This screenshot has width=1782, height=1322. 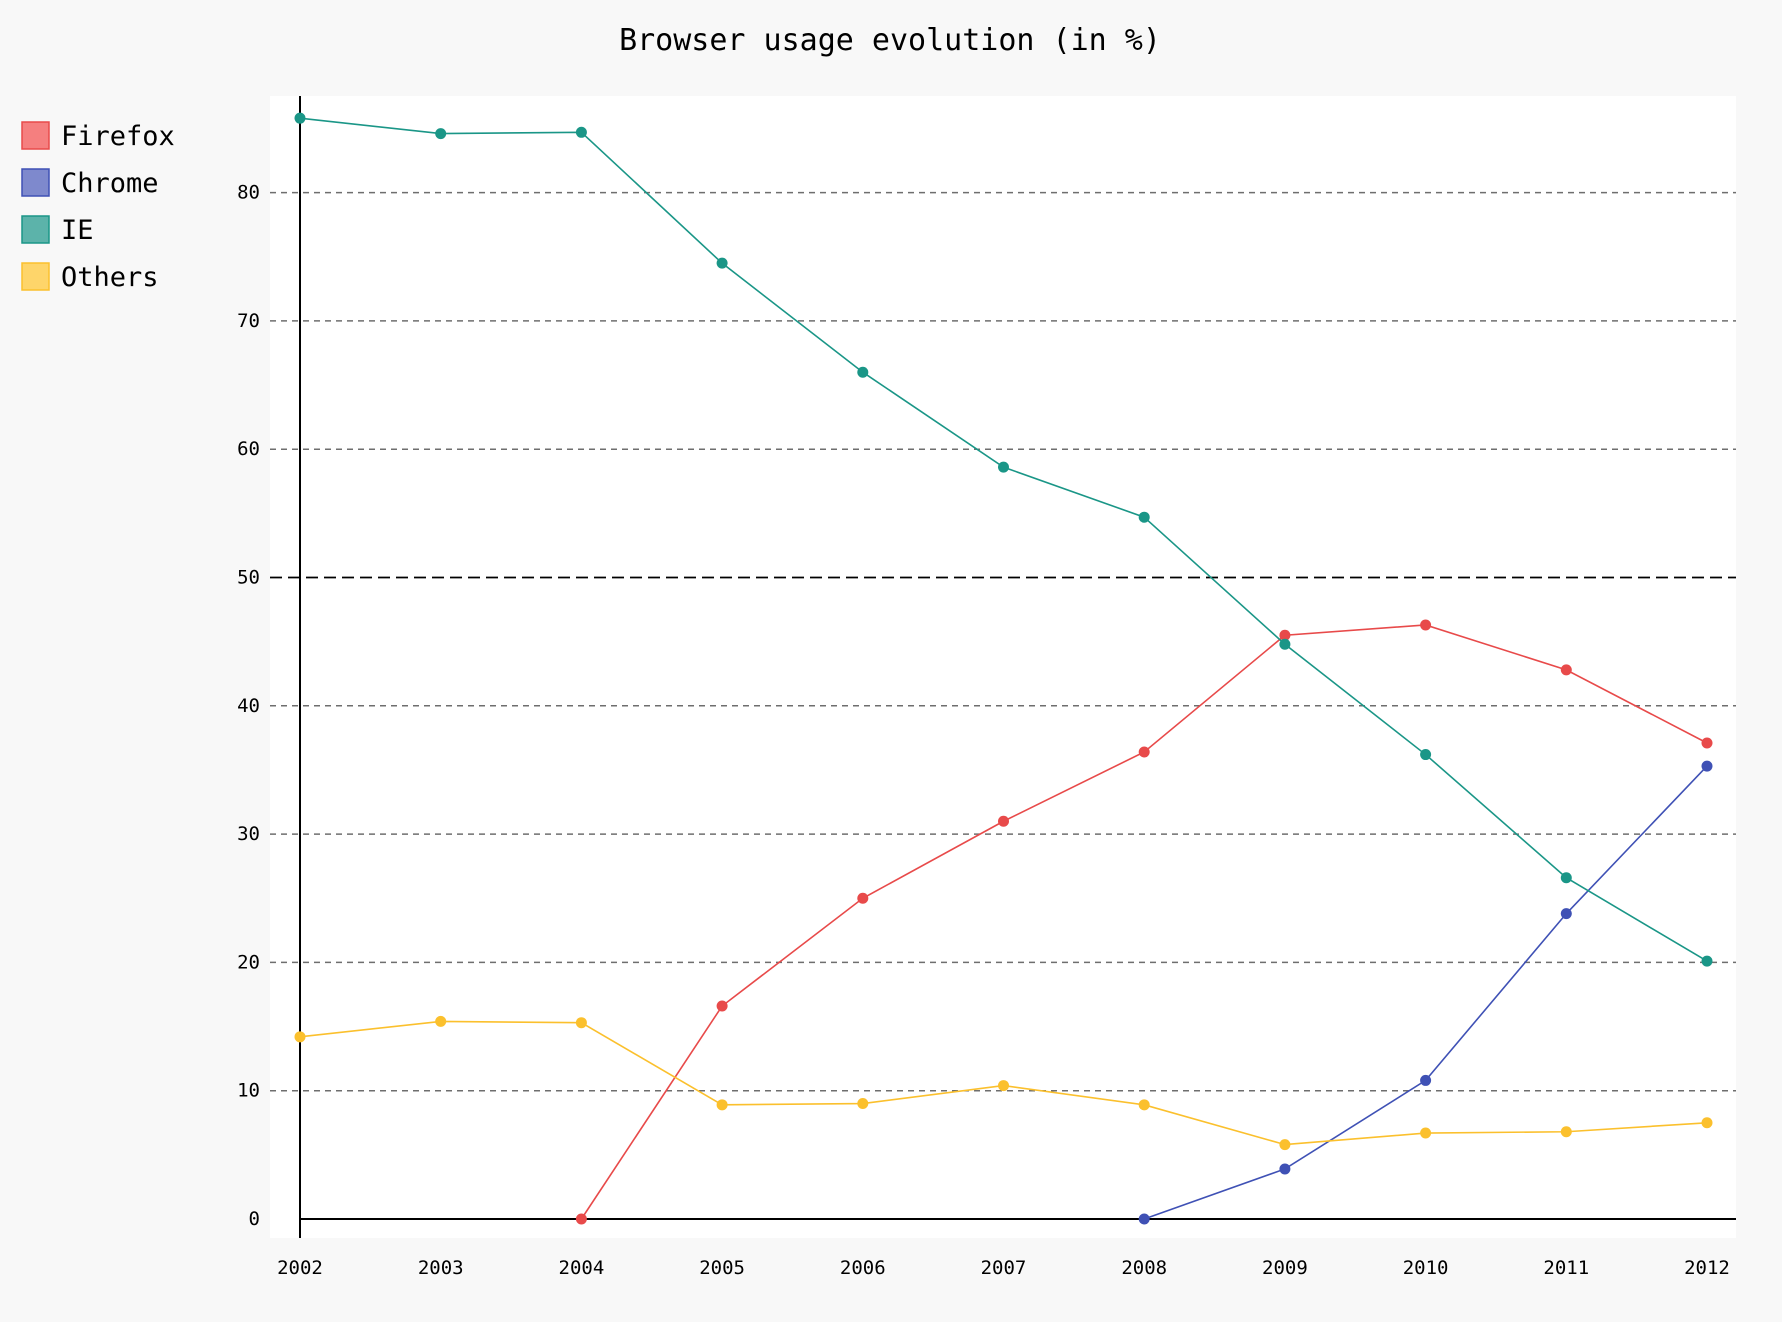 What do you see at coordinates (110, 183) in the screenshot?
I see `legend-label-chrome: Chrome` at bounding box center [110, 183].